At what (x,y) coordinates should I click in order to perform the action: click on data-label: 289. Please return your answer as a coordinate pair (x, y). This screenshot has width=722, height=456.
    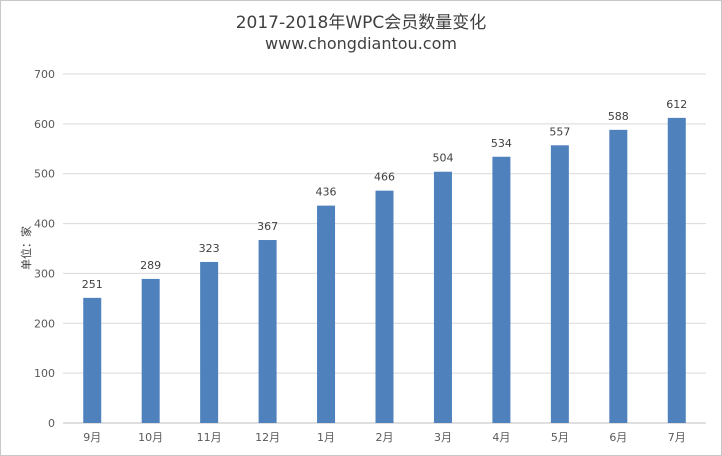
    Looking at the image, I should click on (150, 265).